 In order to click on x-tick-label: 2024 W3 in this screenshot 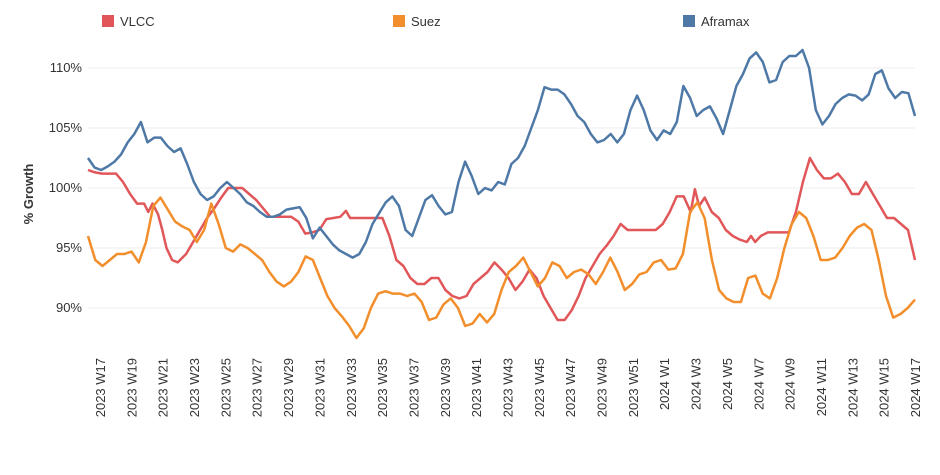, I will do `click(696, 384)`.